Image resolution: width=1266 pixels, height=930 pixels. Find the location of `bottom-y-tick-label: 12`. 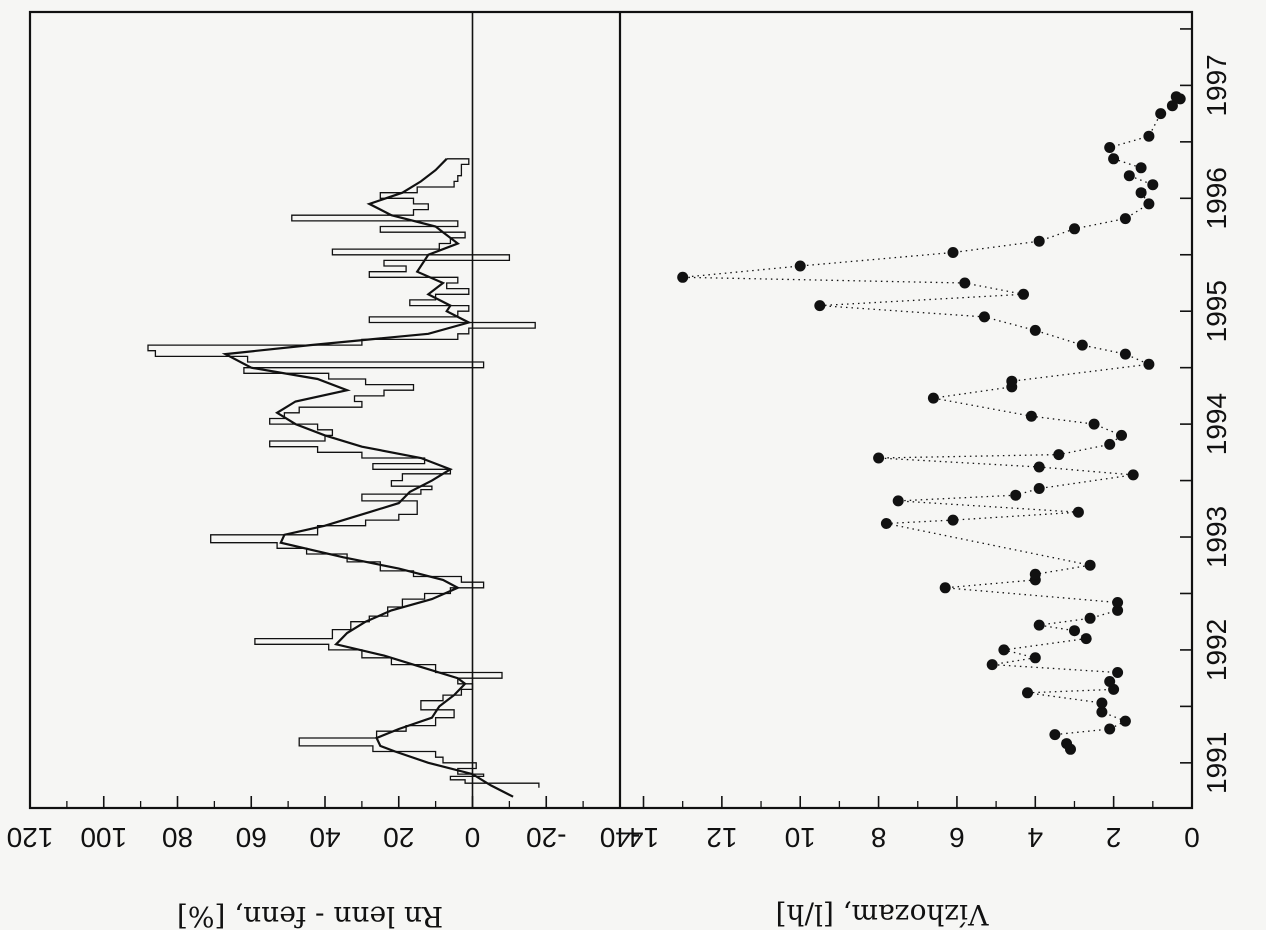

bottom-y-tick-label: 12 is located at coordinates (721, 837).